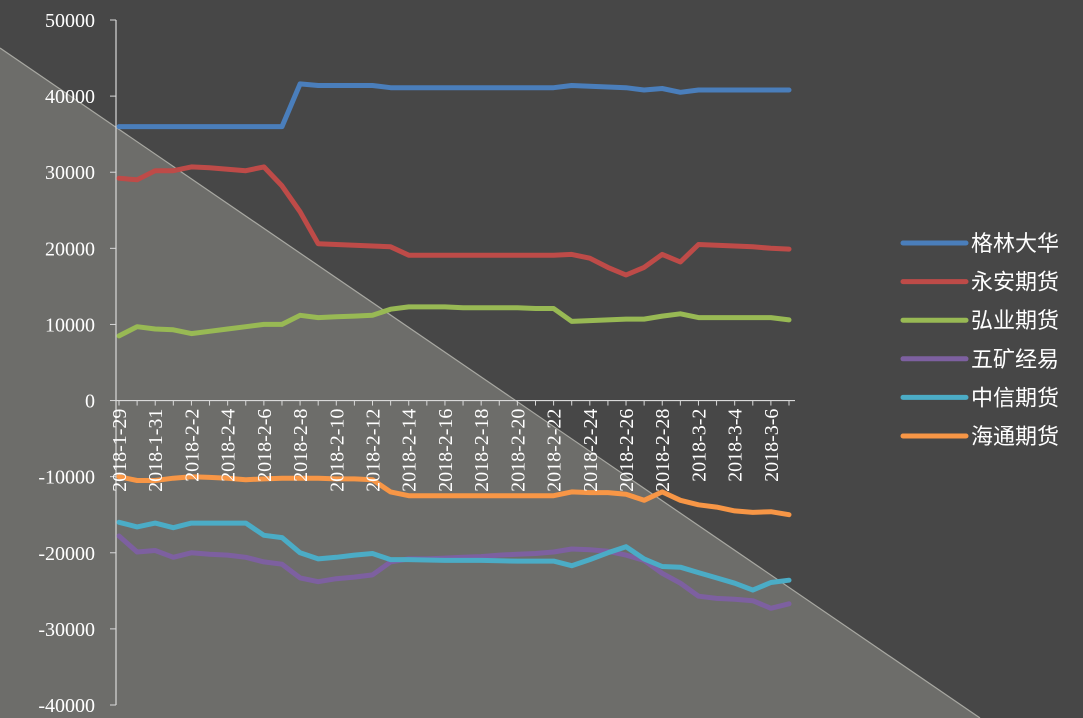 Image resolution: width=1083 pixels, height=718 pixels. What do you see at coordinates (70, 21) in the screenshot?
I see `y-tick-label: 50000` at bounding box center [70, 21].